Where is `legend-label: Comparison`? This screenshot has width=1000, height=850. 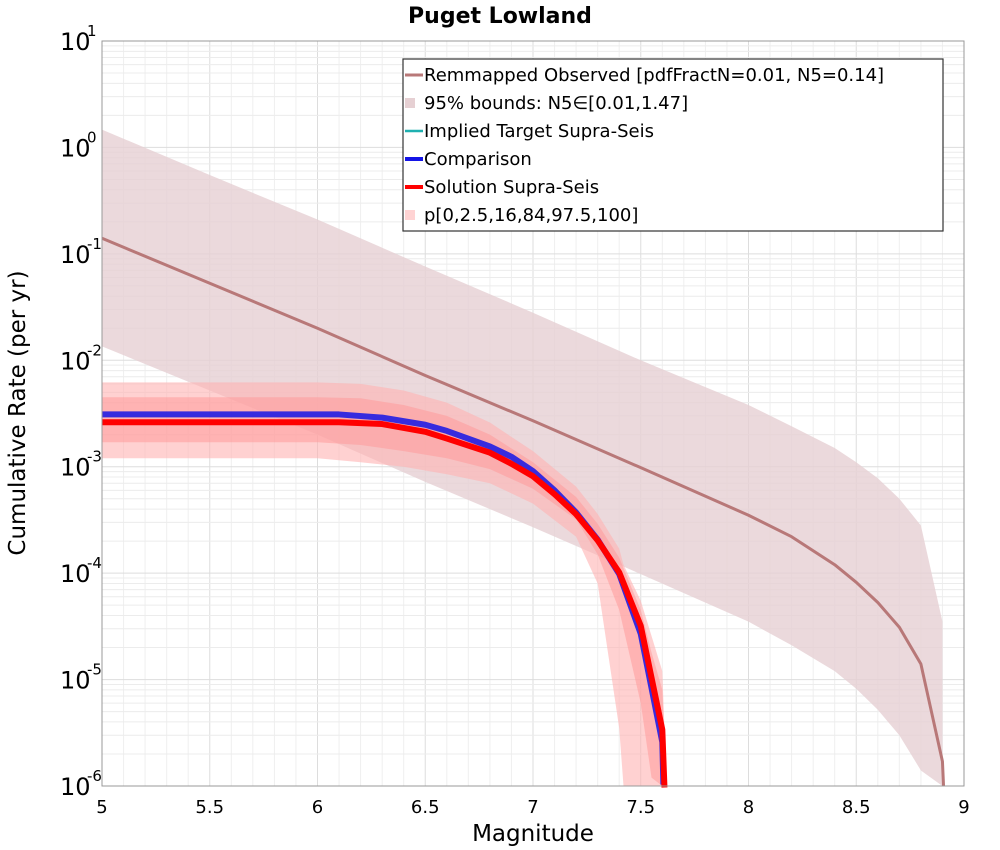
legend-label: Comparison is located at coordinates (478, 159).